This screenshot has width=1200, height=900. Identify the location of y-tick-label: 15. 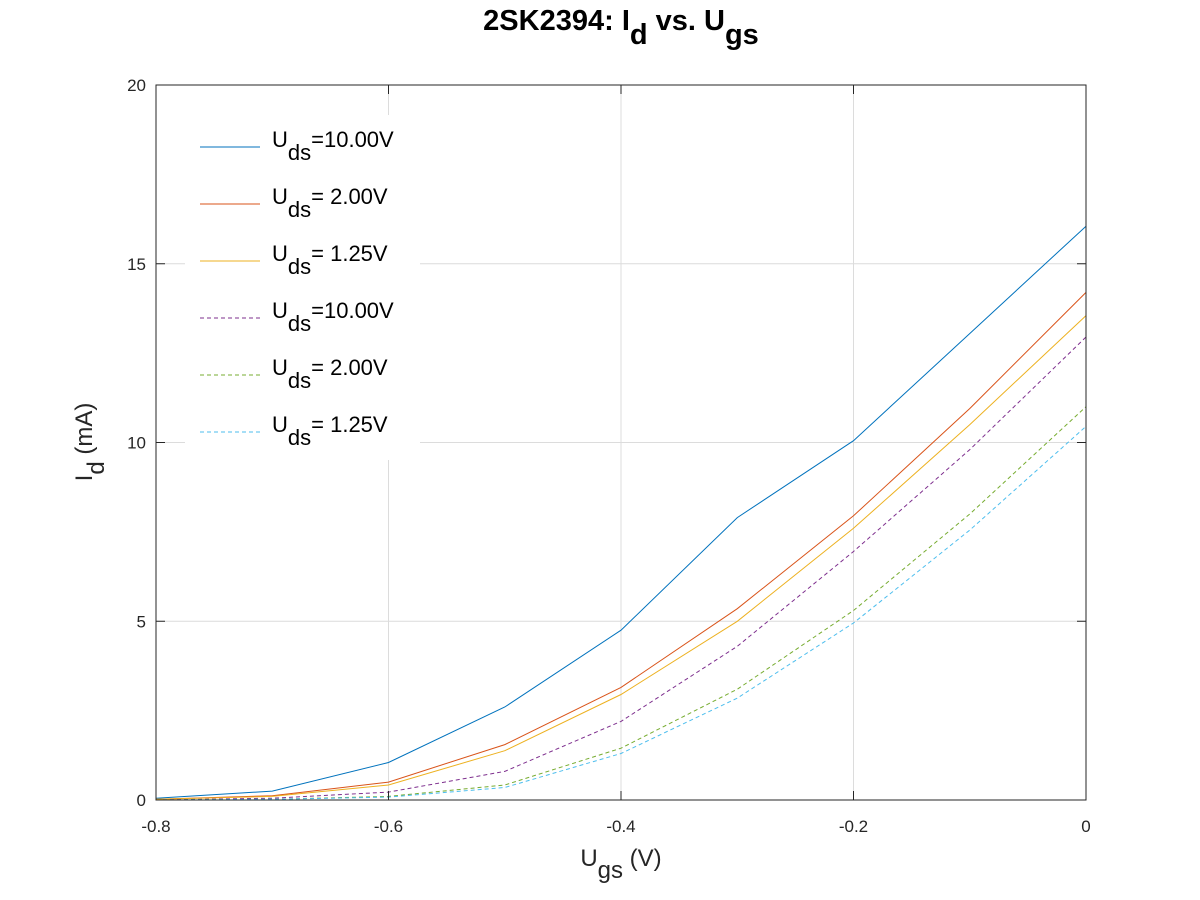
(136, 264).